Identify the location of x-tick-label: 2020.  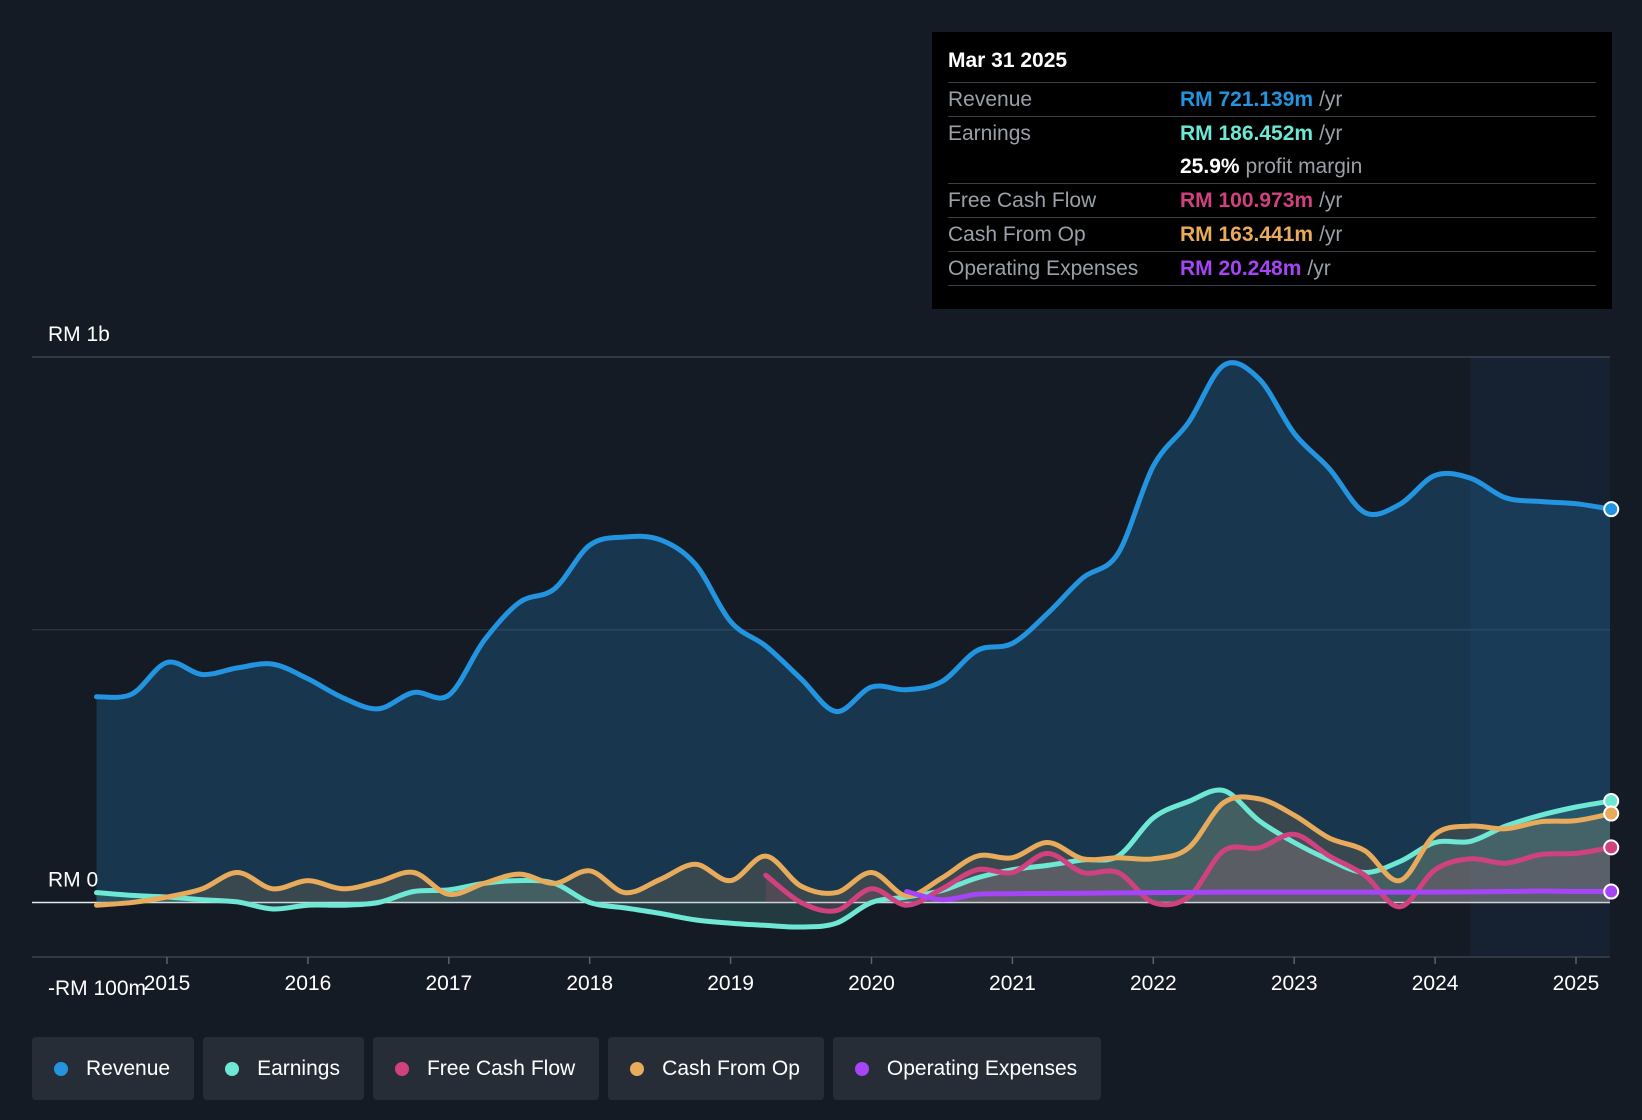
(871, 983).